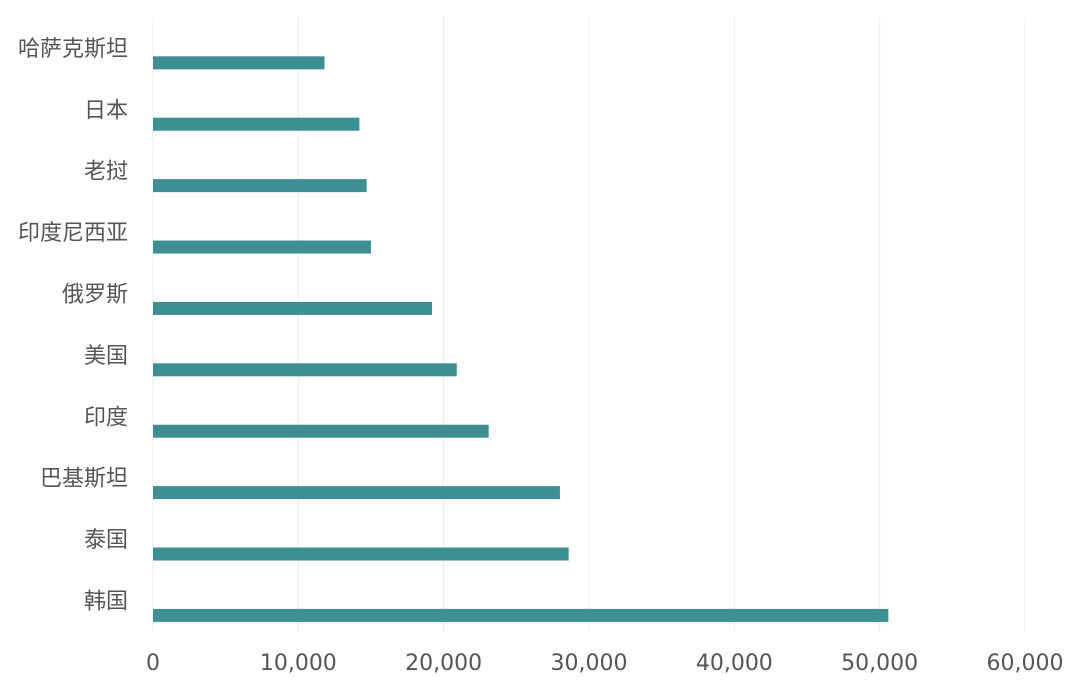  Describe the element at coordinates (443, 663) in the screenshot. I see `x-tick-label: 20,000` at that location.